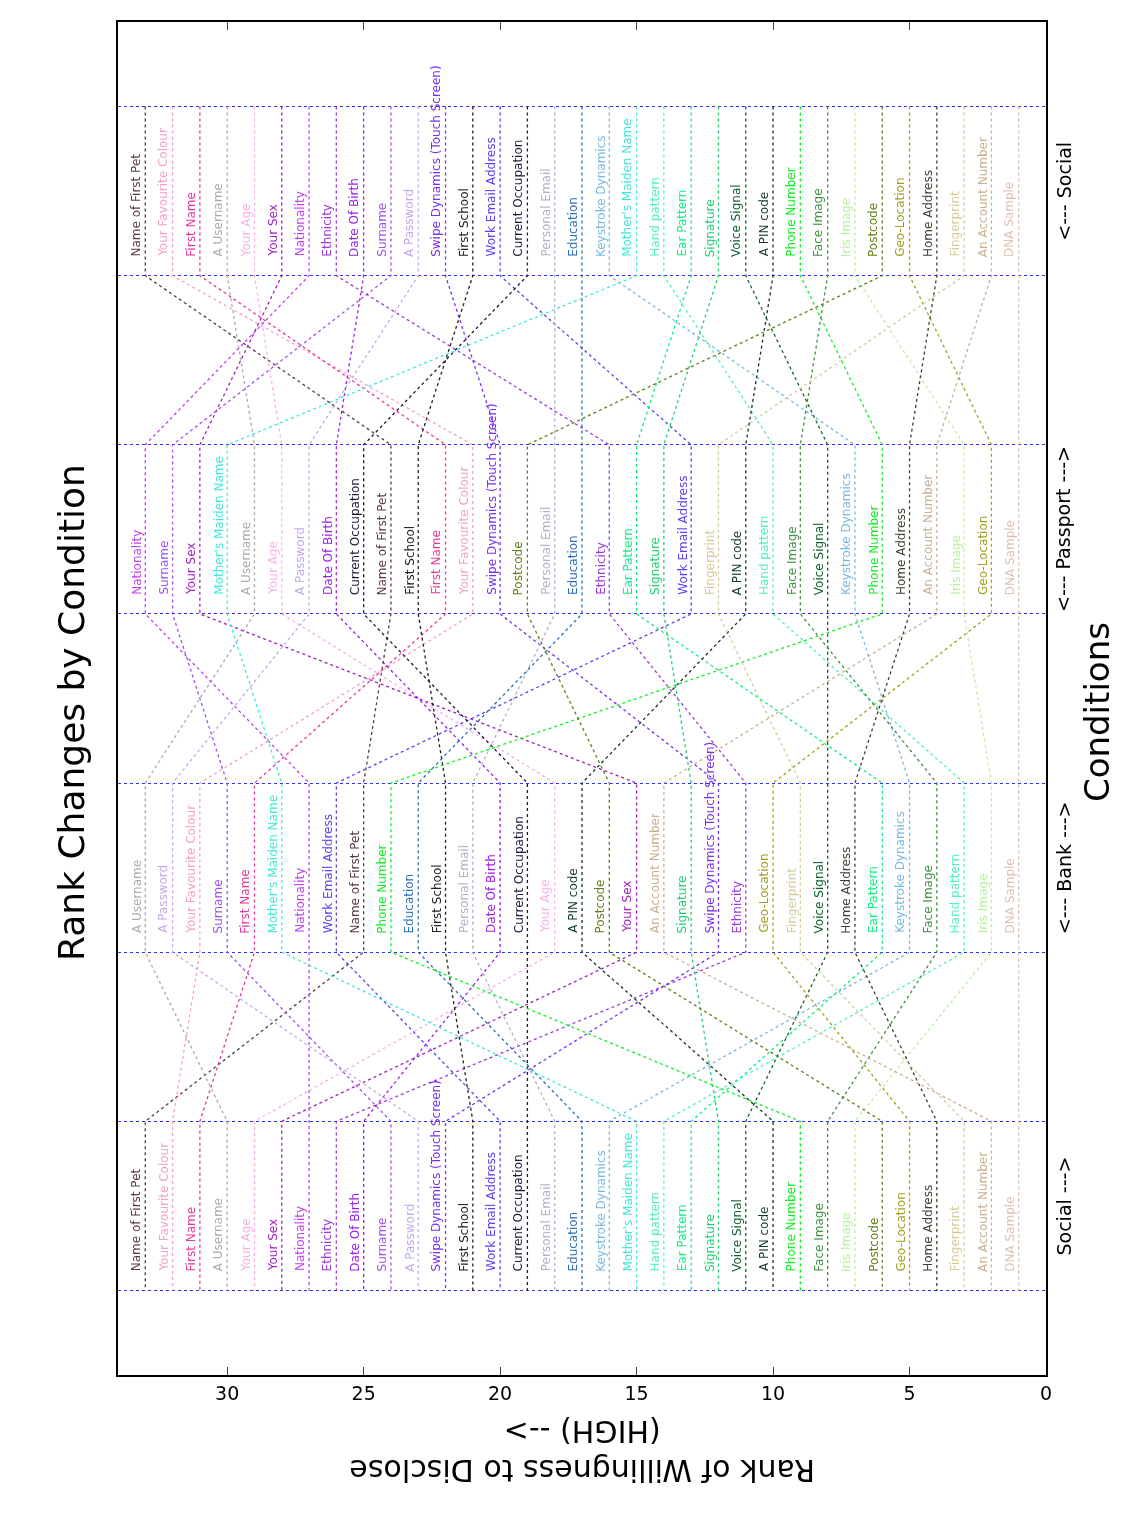  What do you see at coordinates (227, 1392) in the screenshot?
I see `x-tick-label: 30` at bounding box center [227, 1392].